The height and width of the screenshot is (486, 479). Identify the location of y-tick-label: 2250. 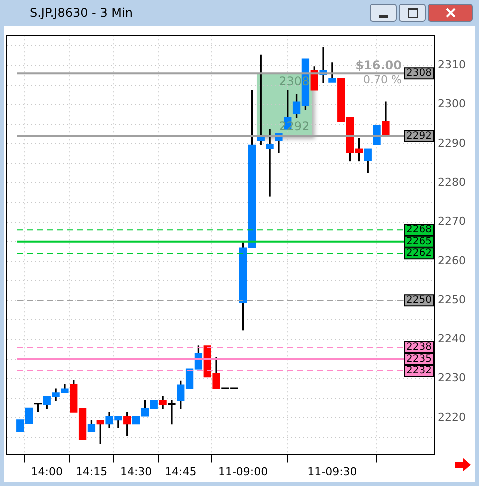
(452, 299).